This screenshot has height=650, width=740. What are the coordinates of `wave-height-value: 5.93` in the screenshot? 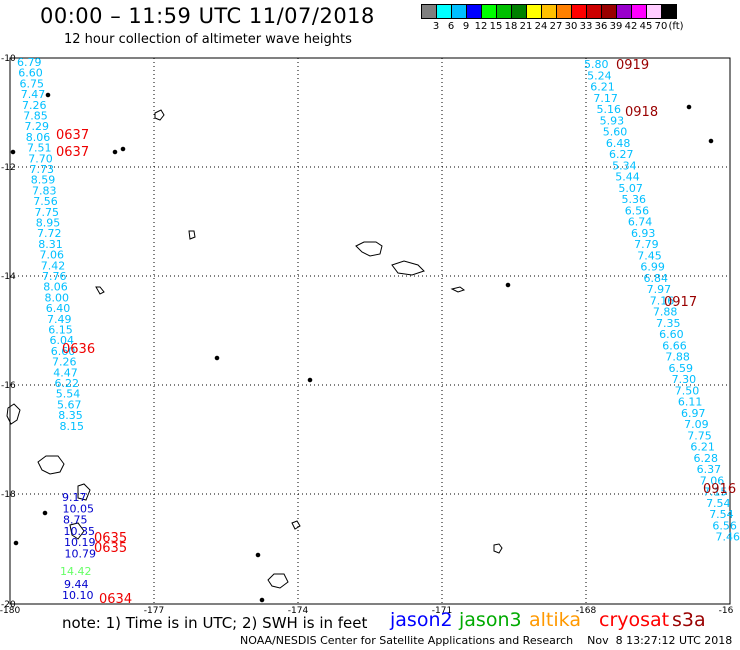 It's located at (612, 120).